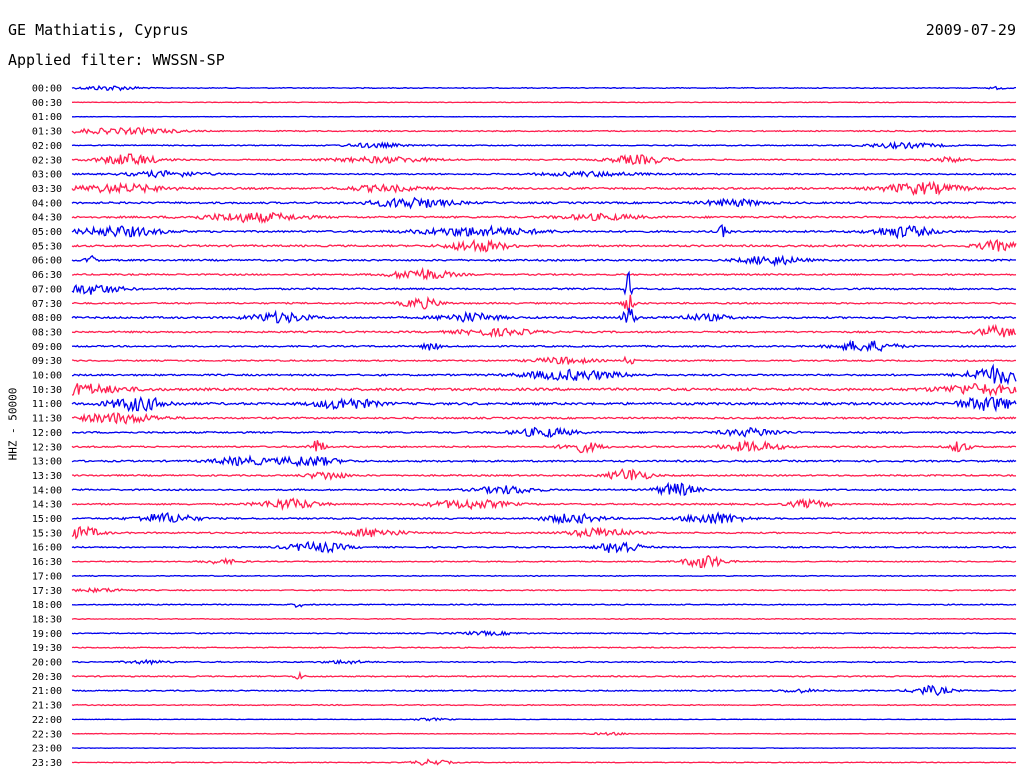 This screenshot has width=1024, height=780. I want to click on time-label-1130: 11:30, so click(47, 419).